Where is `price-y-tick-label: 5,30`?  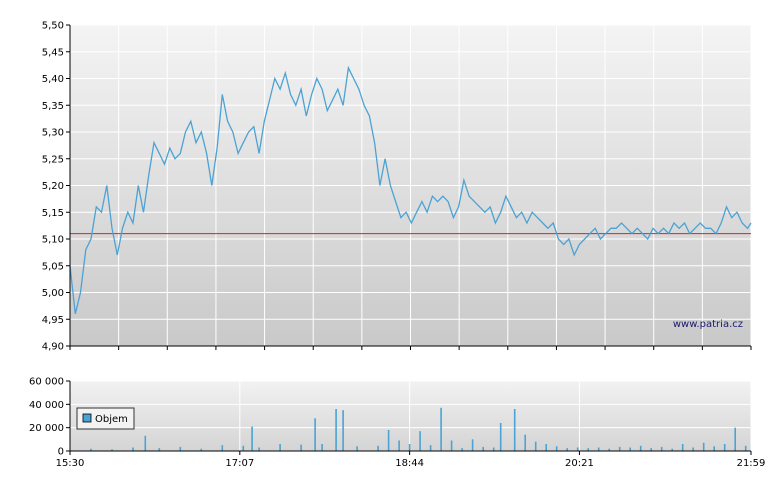 price-y-tick-label: 5,30 is located at coordinates (53, 133).